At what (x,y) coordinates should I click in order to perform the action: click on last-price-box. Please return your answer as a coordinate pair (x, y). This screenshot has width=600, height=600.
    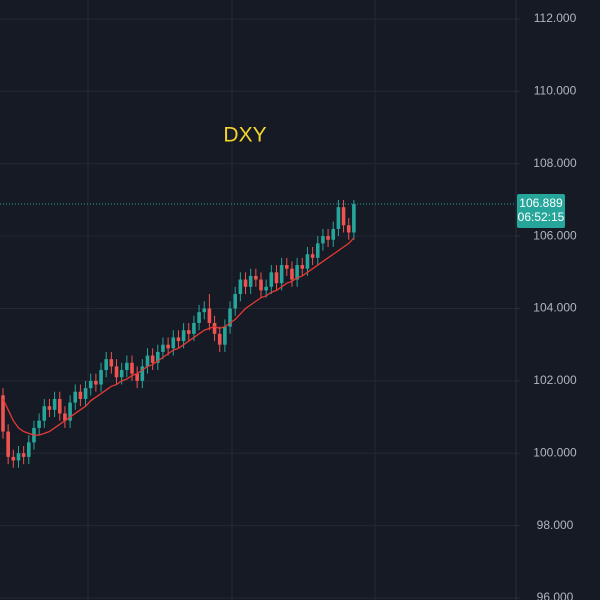
    Looking at the image, I should click on (541, 210).